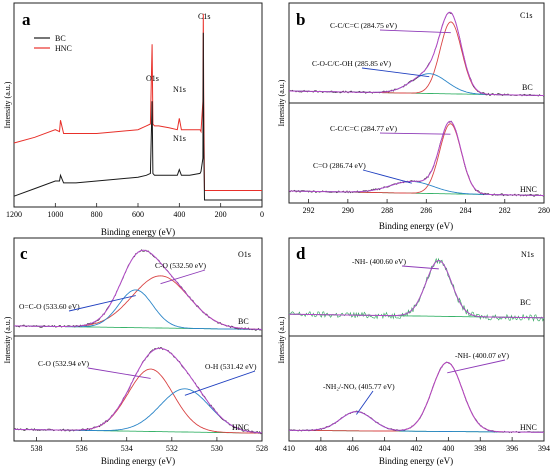 The height and width of the screenshot is (469, 550). What do you see at coordinates (416, 461) in the screenshot?
I see `panel-d-xlabel: Binding energy (eV)` at bounding box center [416, 461].